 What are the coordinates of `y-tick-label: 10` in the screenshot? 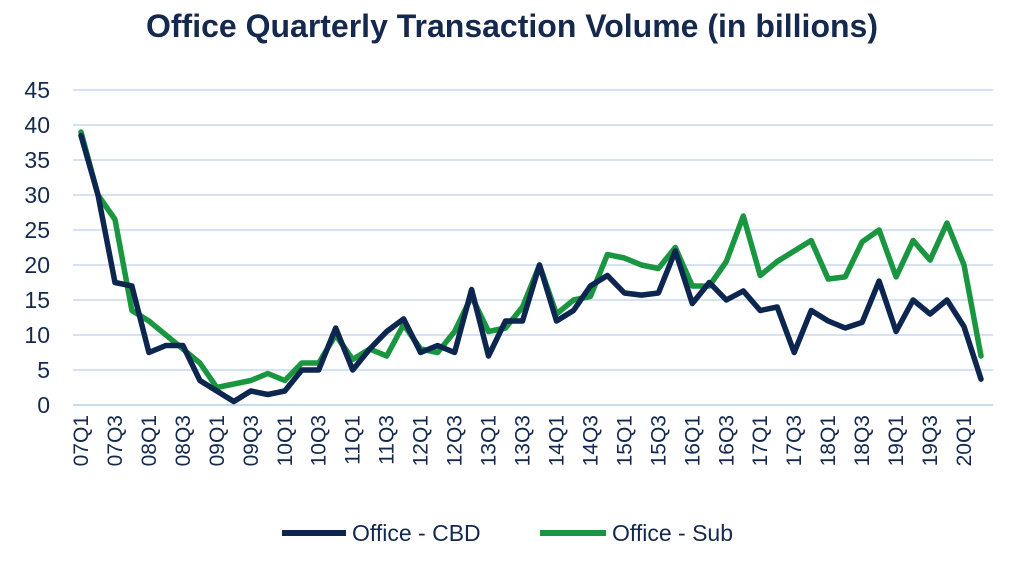 It's located at (37, 335).